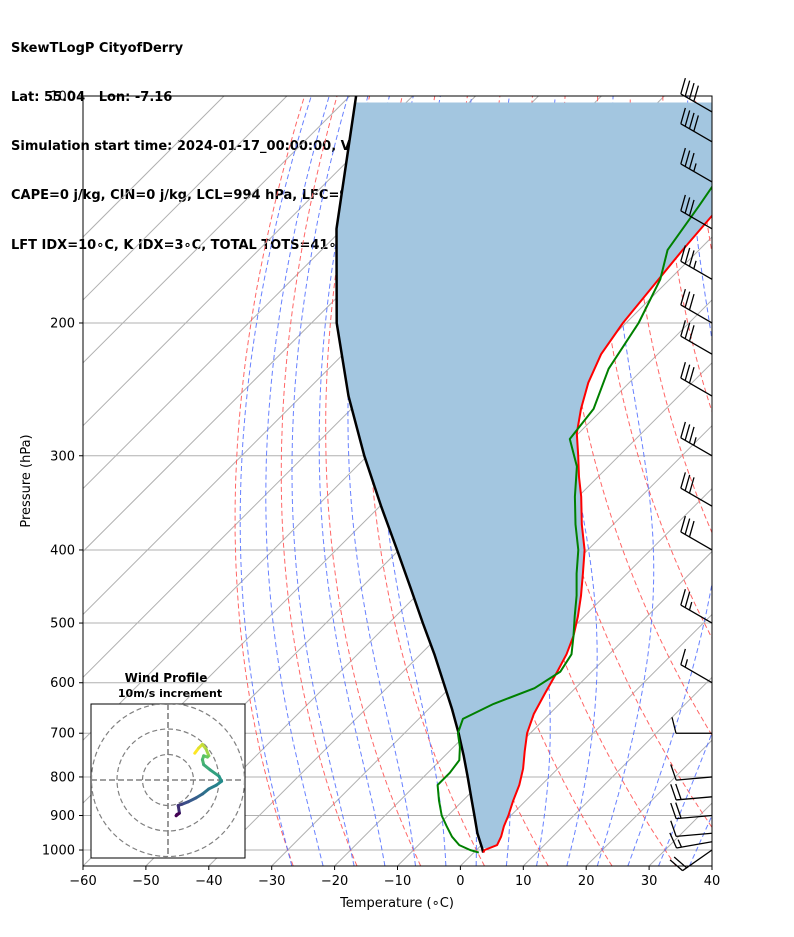 This screenshot has height=937, width=794. Describe the element at coordinates (62, 456) in the screenshot. I see `y-tick-label: 300` at that location.